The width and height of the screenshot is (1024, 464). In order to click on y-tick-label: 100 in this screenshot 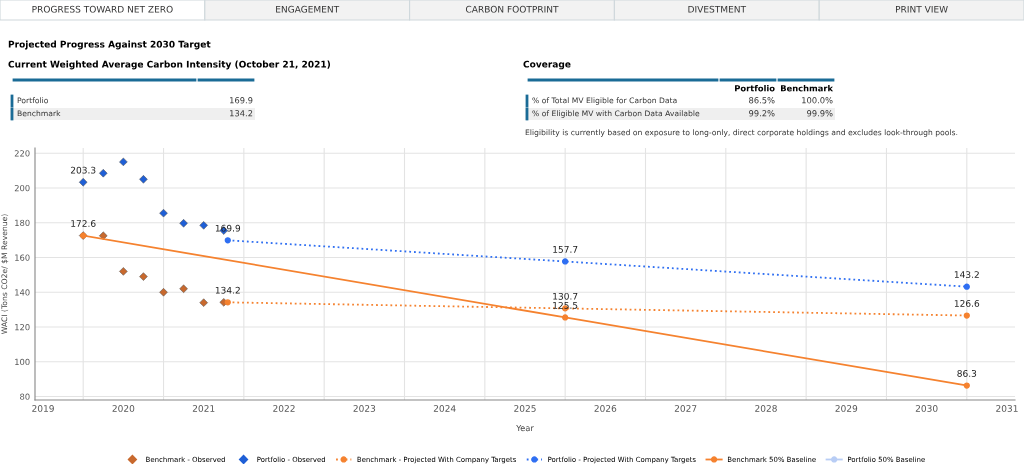, I will do `click(22, 362)`.